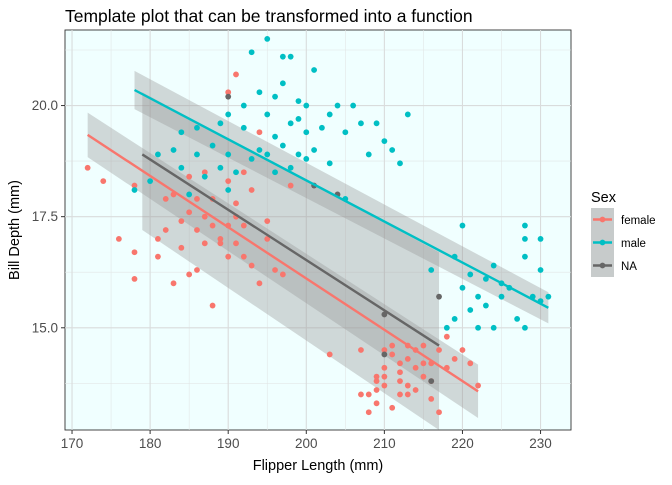  Describe the element at coordinates (602, 265) in the screenshot. I see `legend-point-na` at that location.